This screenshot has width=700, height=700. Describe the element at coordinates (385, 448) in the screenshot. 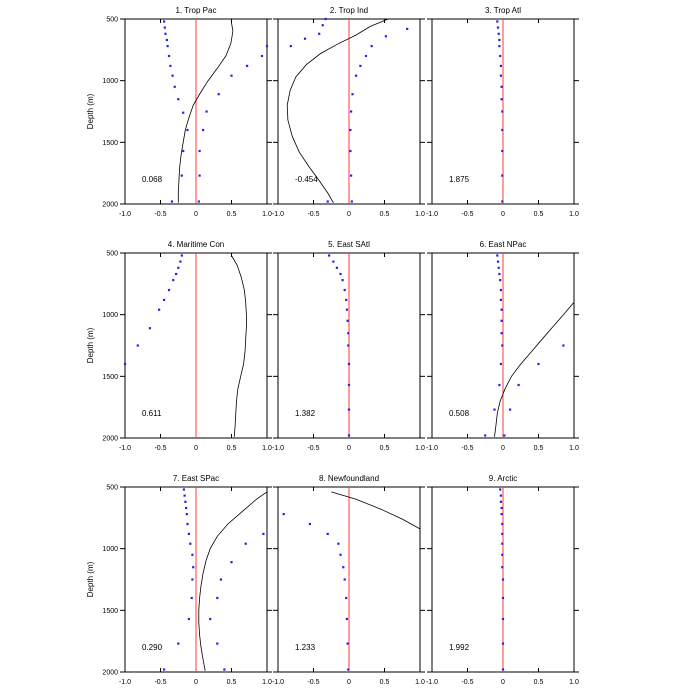

I see `panel-5-xtick-label: 0.5` at that location.